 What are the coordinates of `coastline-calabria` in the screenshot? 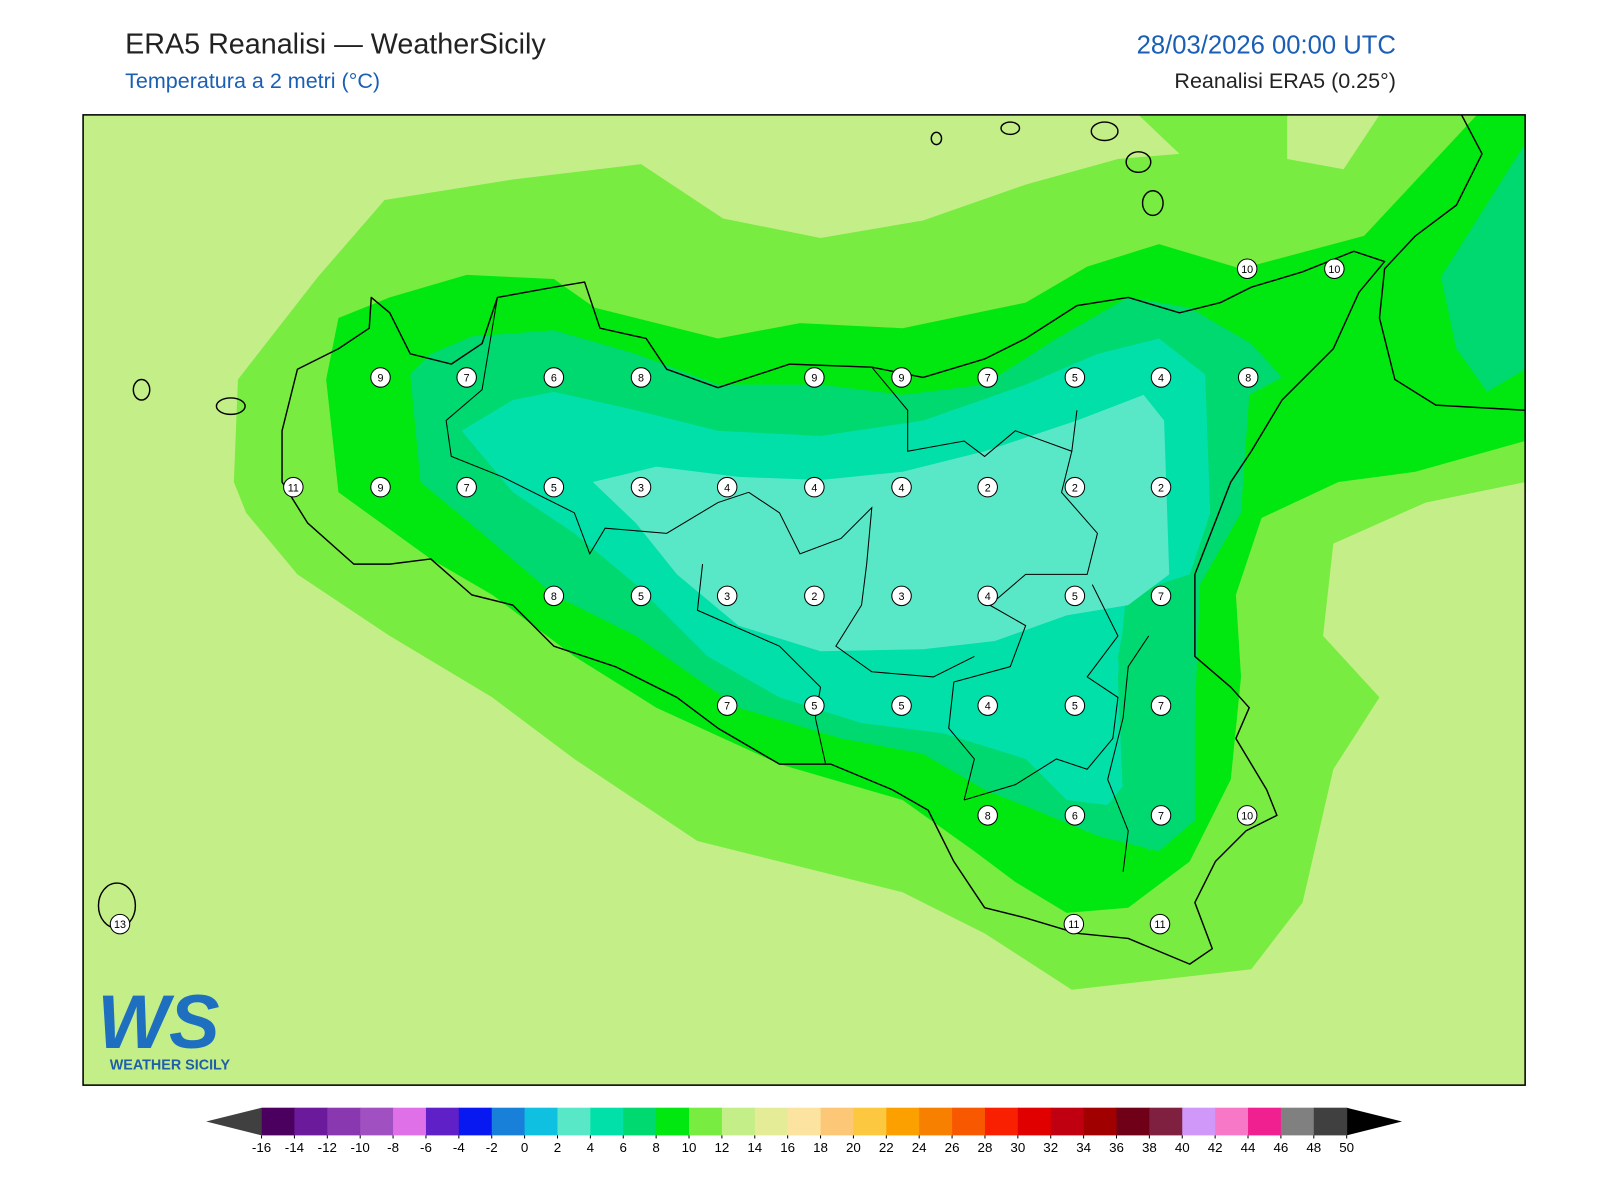 It's located at (1452, 262).